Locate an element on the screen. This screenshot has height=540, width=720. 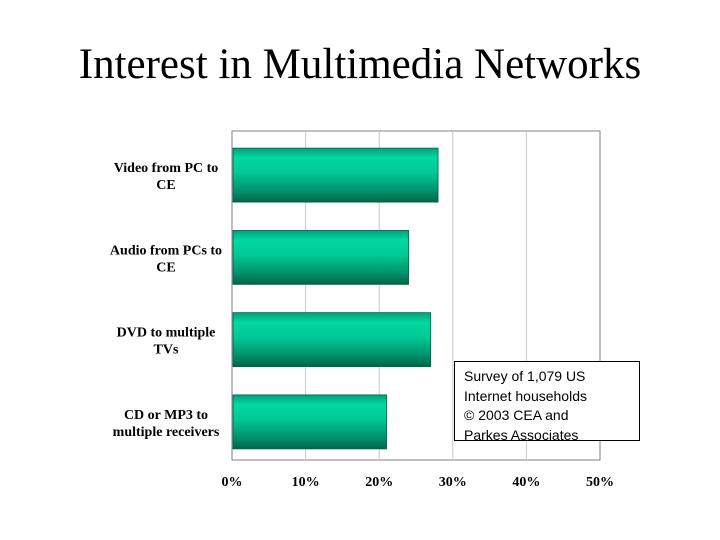
annotation-line: Parkes Associates is located at coordinates (521, 434).